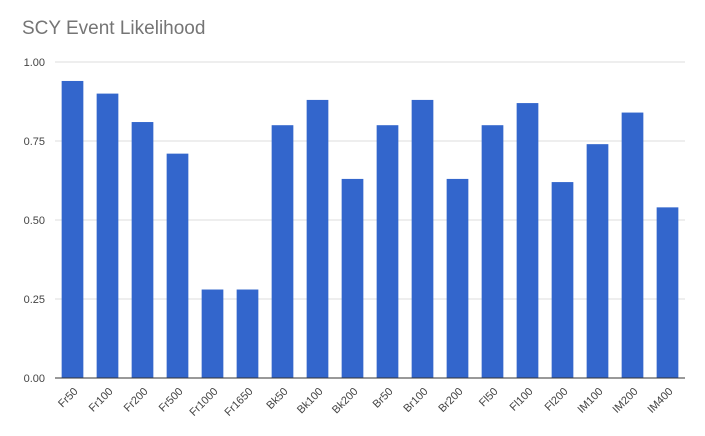  What do you see at coordinates (383, 398) in the screenshot?
I see `x-tick-label: Br50` at bounding box center [383, 398].